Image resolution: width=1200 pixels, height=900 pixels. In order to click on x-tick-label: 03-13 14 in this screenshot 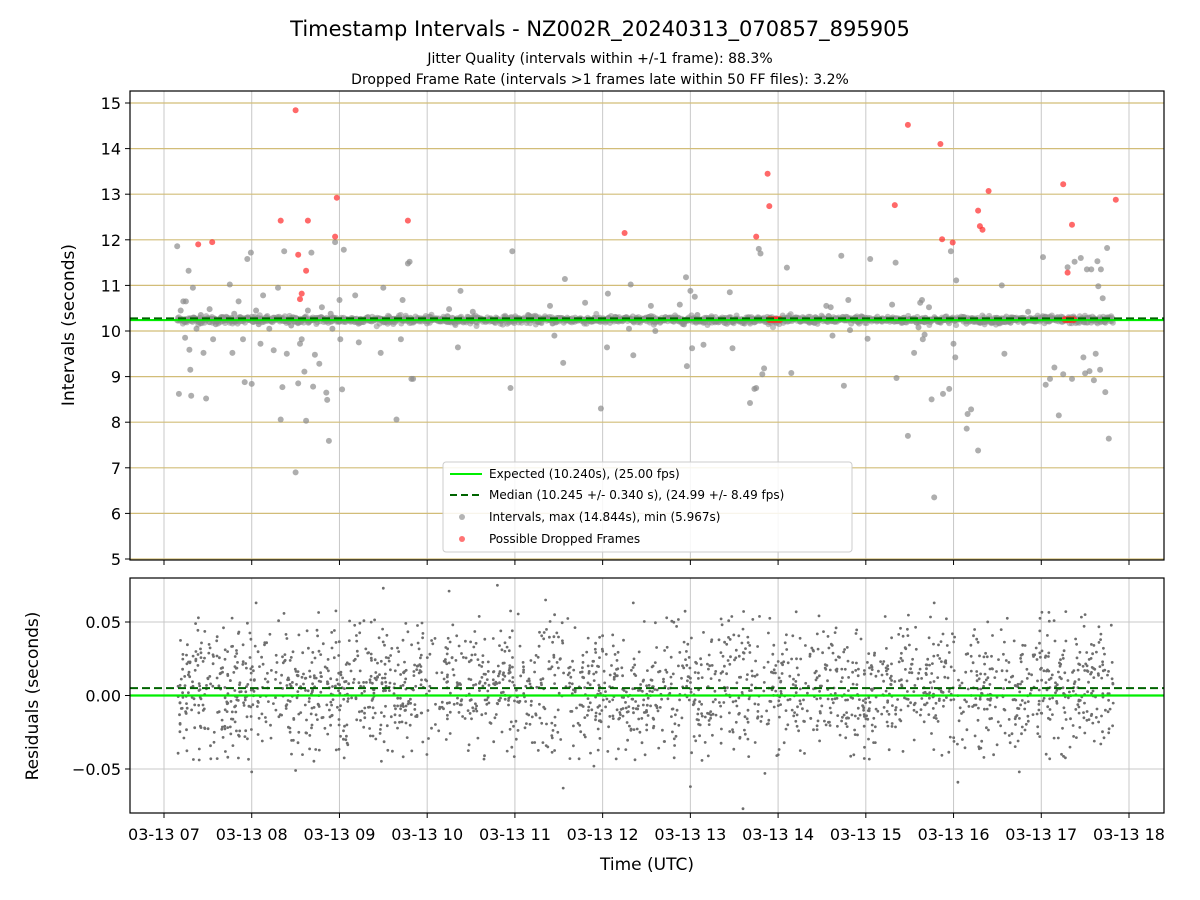, I will do `click(778, 834)`.